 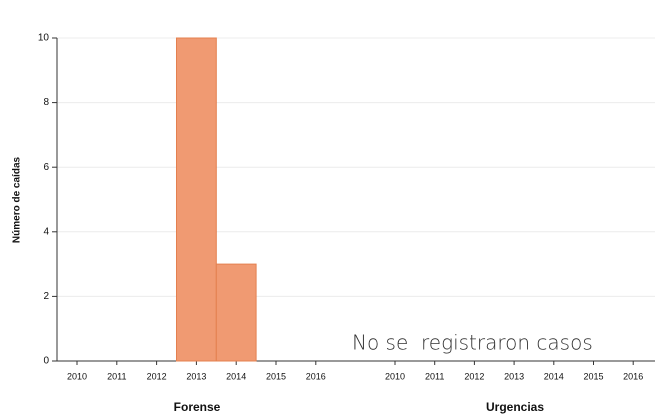 I want to click on panel-title: Forense, so click(x=197, y=407).